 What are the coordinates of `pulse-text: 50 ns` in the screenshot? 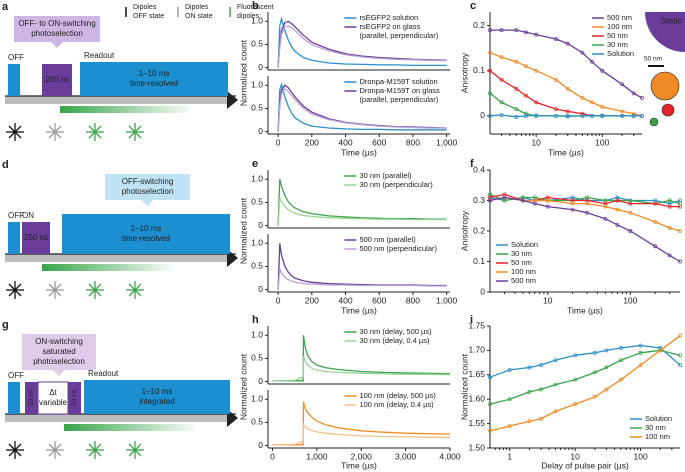 It's located at (74, 397).